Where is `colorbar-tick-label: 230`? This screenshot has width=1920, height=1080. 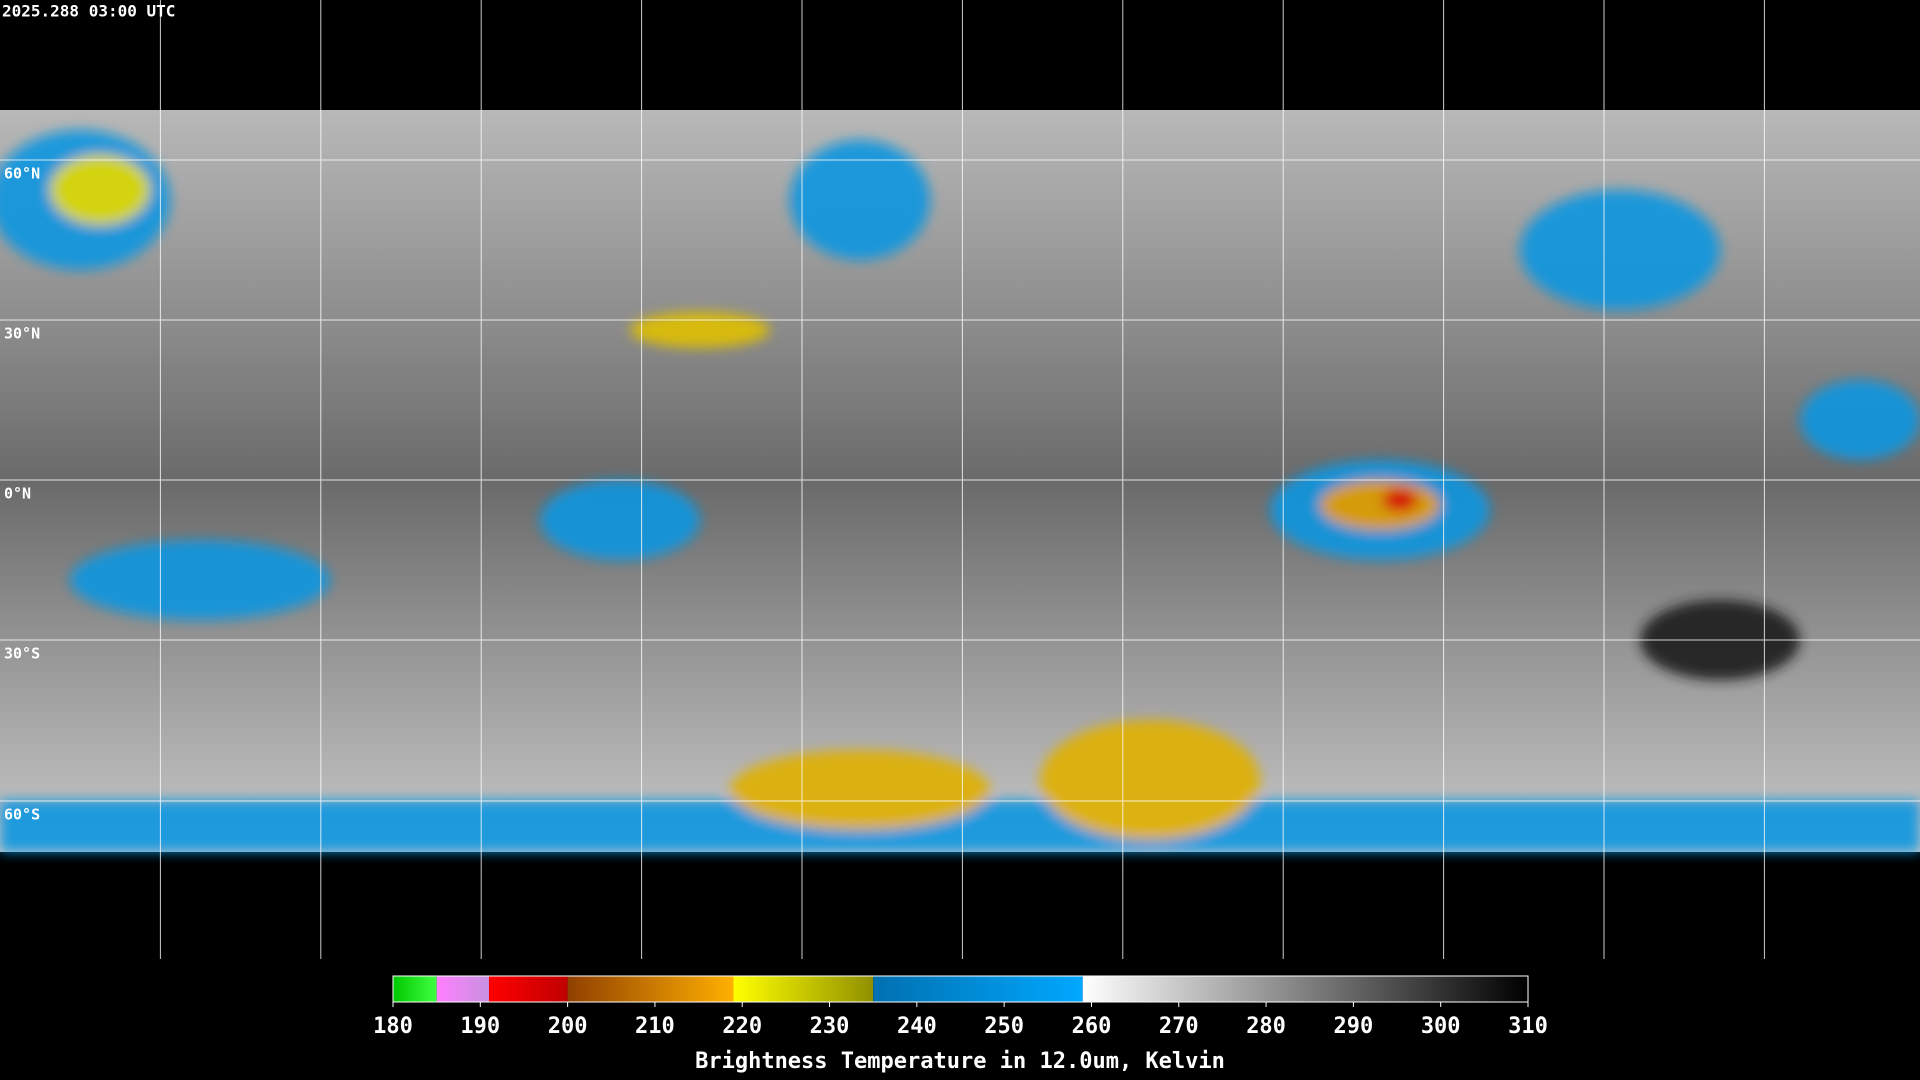 colorbar-tick-label: 230 is located at coordinates (830, 1026).